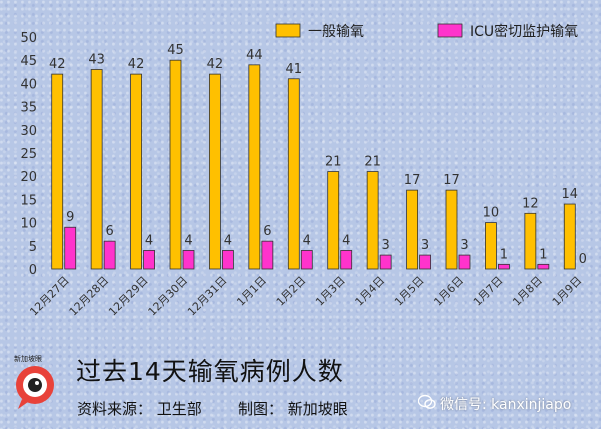 This screenshot has height=429, width=601. Describe the element at coordinates (89, 296) in the screenshot. I see `x-tick-label: 12月28日` at that location.